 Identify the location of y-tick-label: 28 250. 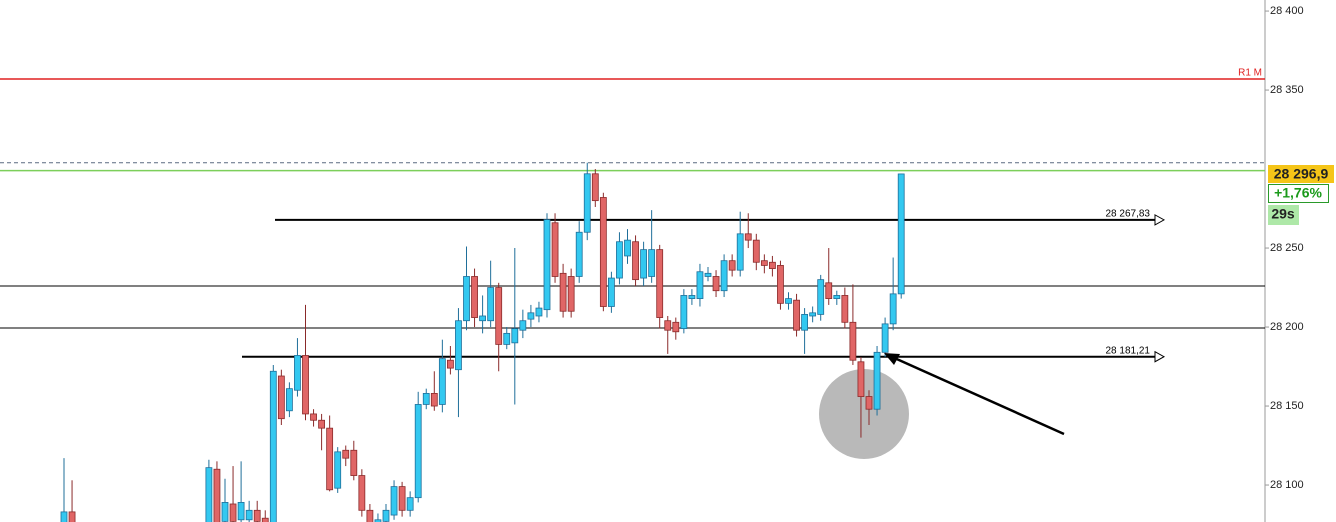
(1287, 248).